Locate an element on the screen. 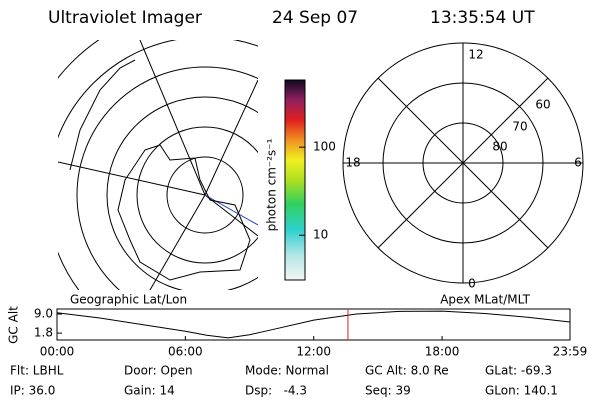 The image size is (600, 400). colorbar-tick-label: 10 is located at coordinates (320, 235).